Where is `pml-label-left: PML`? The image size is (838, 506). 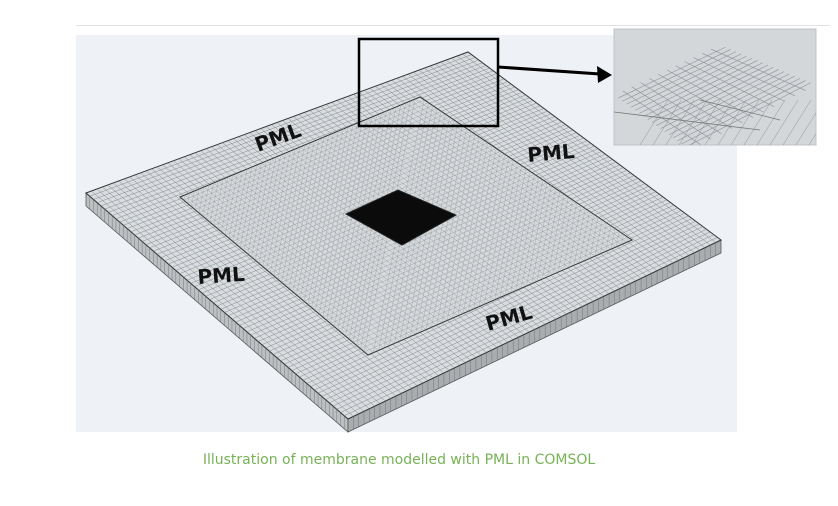 pml-label-left: PML is located at coordinates (221, 275).